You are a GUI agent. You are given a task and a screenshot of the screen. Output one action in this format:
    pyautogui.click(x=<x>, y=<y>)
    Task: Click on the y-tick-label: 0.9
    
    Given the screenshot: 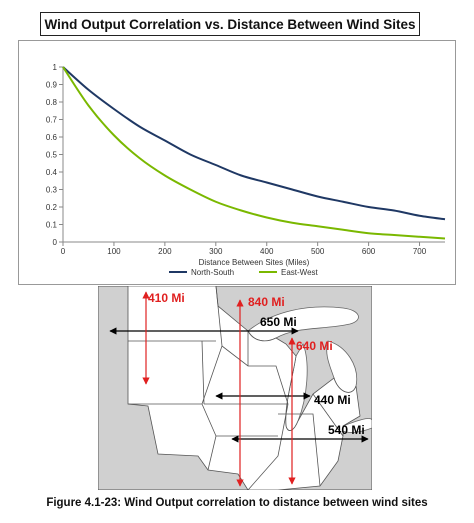 What is the action you would take?
    pyautogui.click(x=52, y=85)
    